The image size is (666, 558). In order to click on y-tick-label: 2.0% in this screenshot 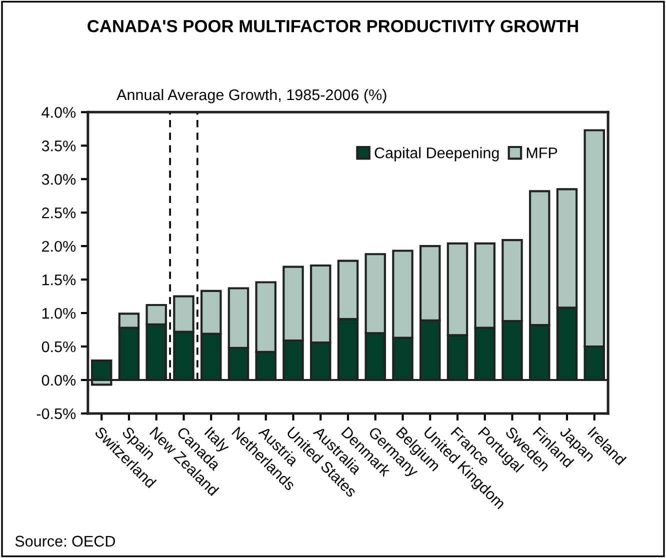, I will do `click(59, 246)`.